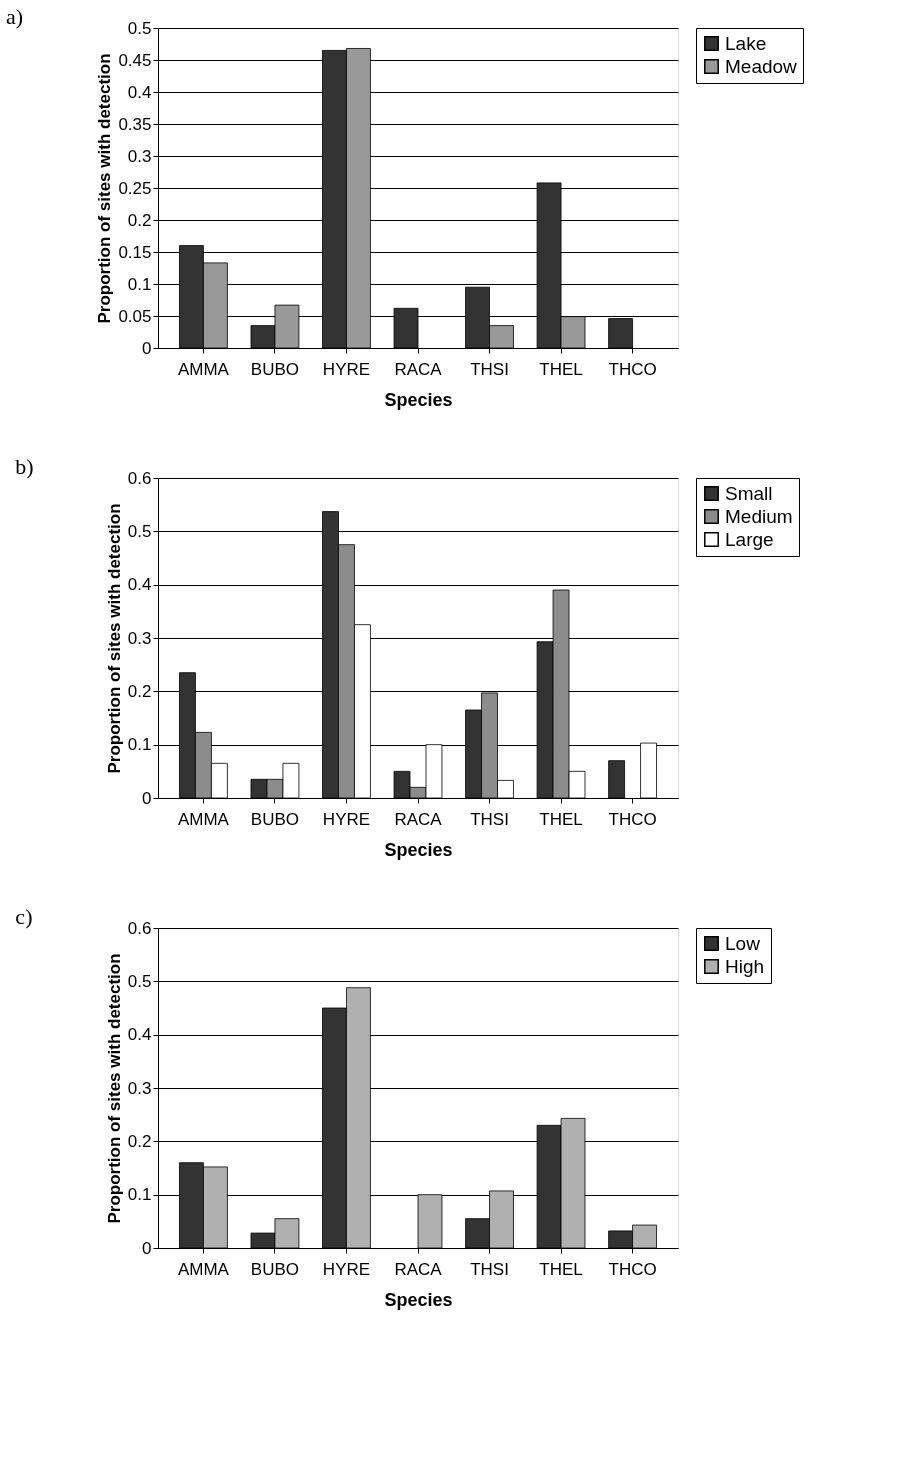  Describe the element at coordinates (135, 188) in the screenshot. I see `y-tick-label: 0.25` at that location.